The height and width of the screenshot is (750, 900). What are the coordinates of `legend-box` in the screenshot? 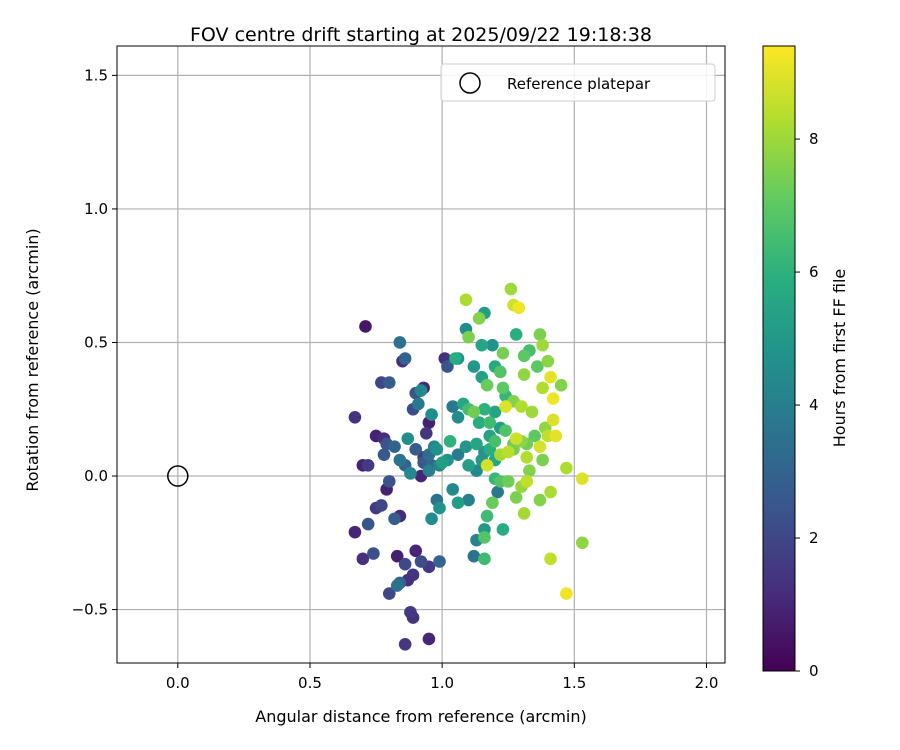 It's located at (578, 82).